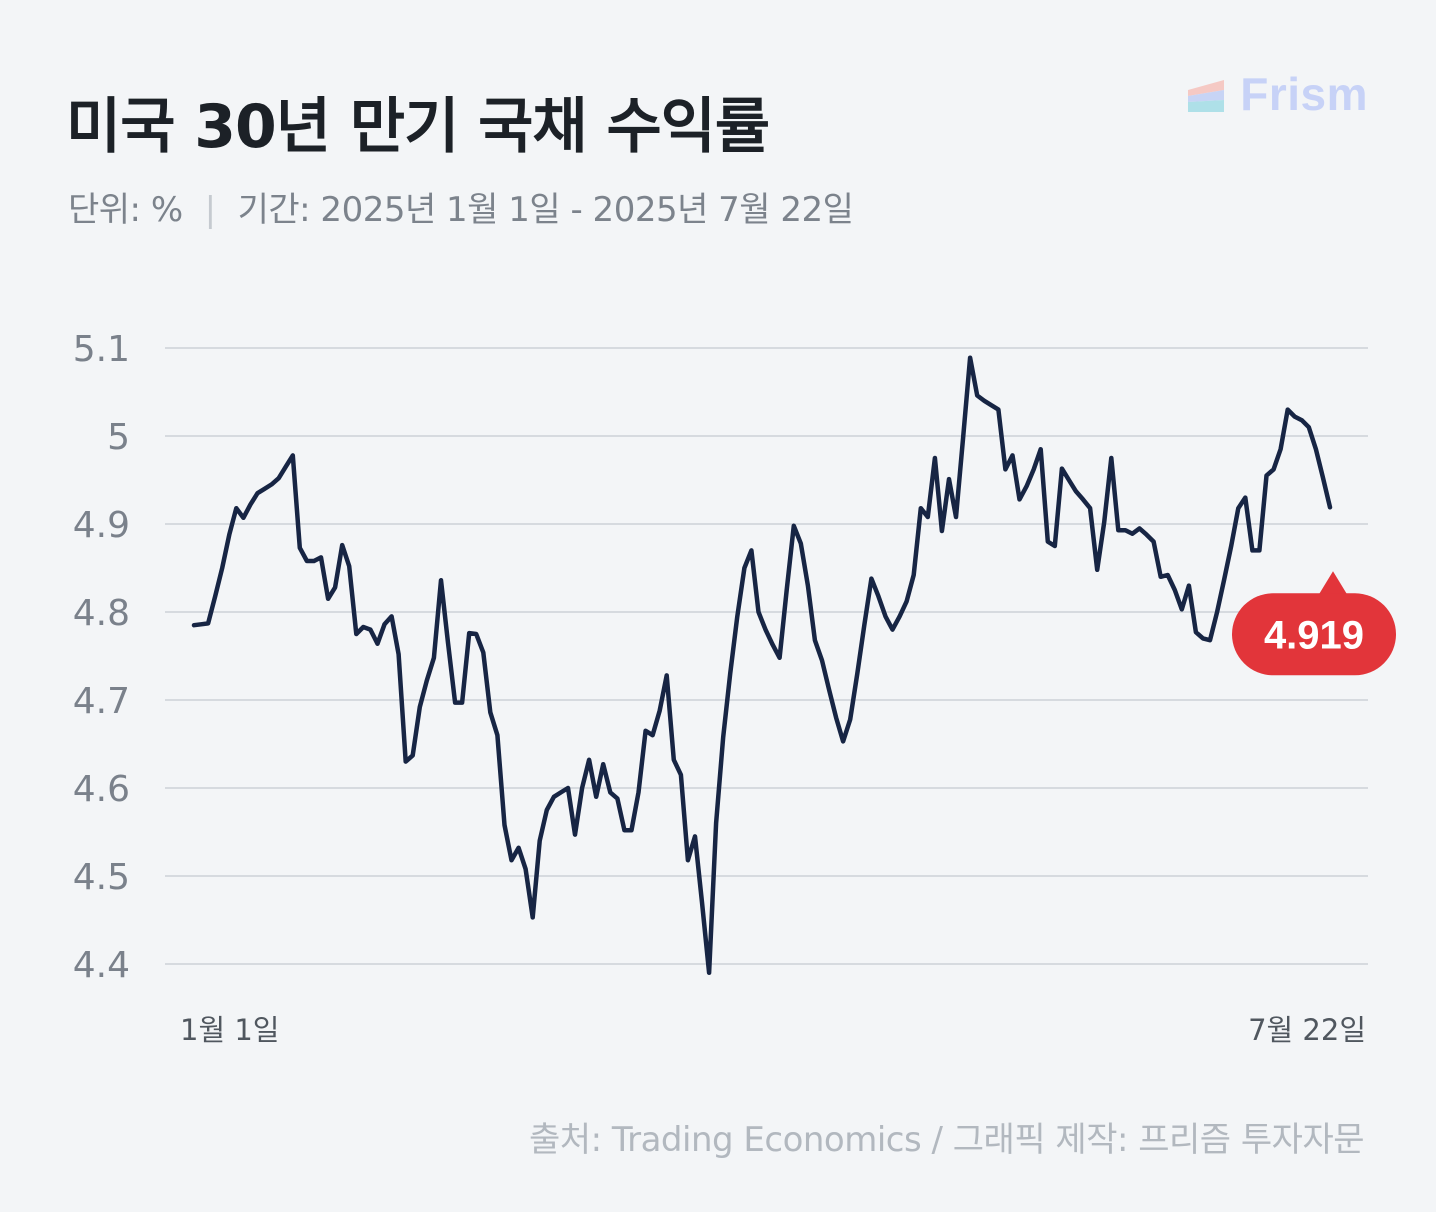 This screenshot has width=1436, height=1212. I want to click on y-tick-label: 4.9, so click(101, 525).